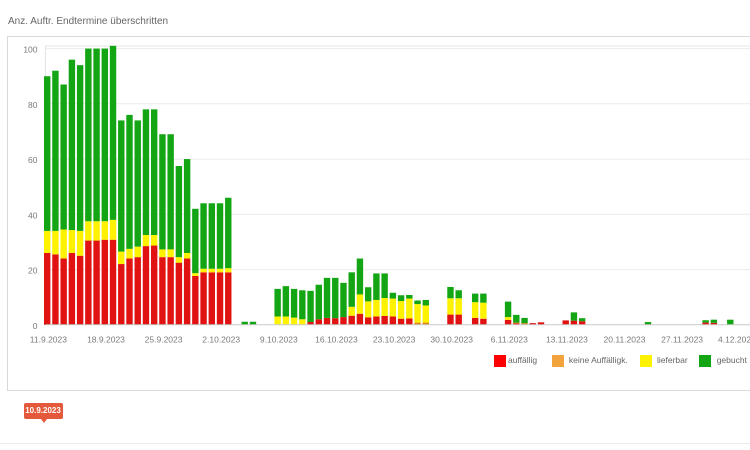 Image resolution: width=750 pixels, height=450 pixels. Describe the element at coordinates (48, 340) in the screenshot. I see `svg-text: 11.9.2023` at that location.